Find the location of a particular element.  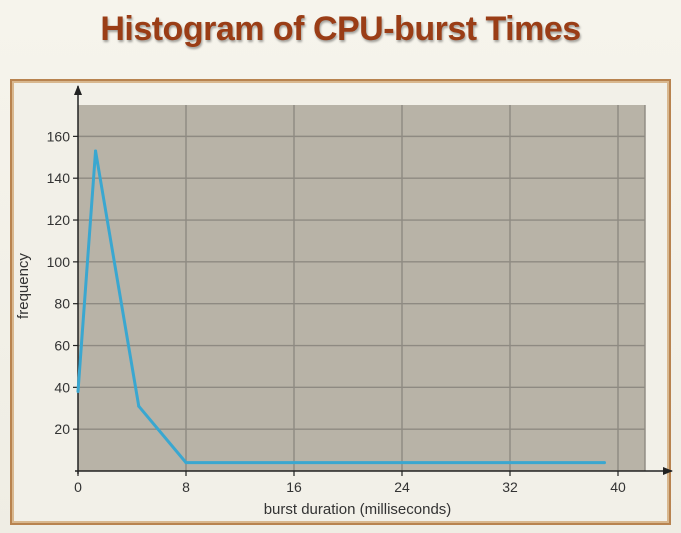

y-tick-label: 120 is located at coordinates (59, 220).